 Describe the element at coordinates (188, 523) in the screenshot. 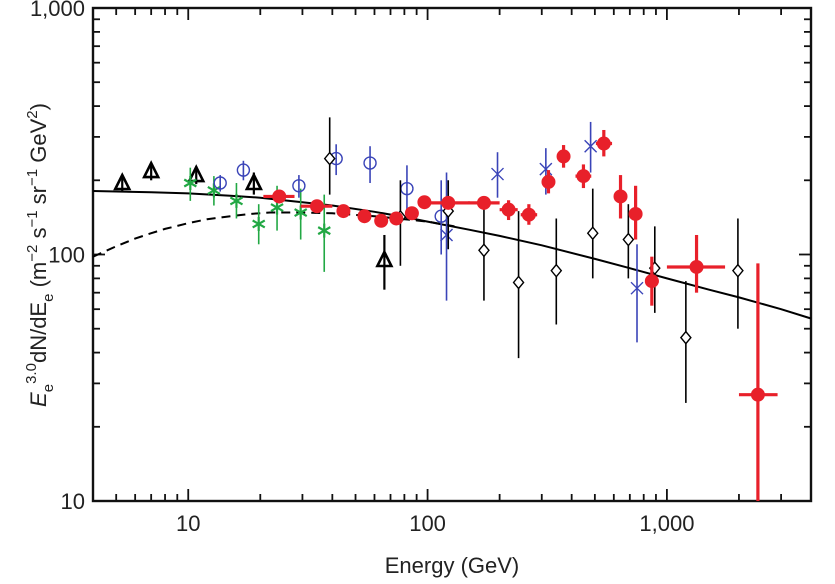

I see `x-tick-label: 10` at that location.